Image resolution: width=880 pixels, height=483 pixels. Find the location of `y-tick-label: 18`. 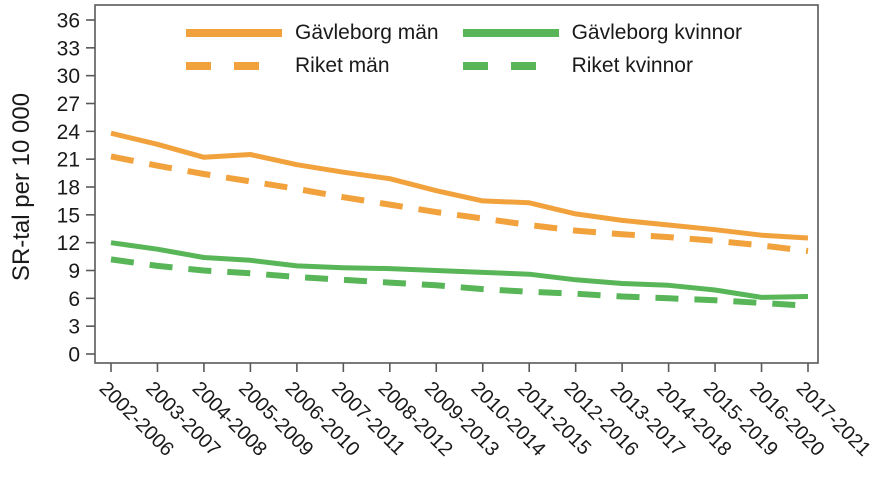

y-tick-label: 18 is located at coordinates (68, 188).